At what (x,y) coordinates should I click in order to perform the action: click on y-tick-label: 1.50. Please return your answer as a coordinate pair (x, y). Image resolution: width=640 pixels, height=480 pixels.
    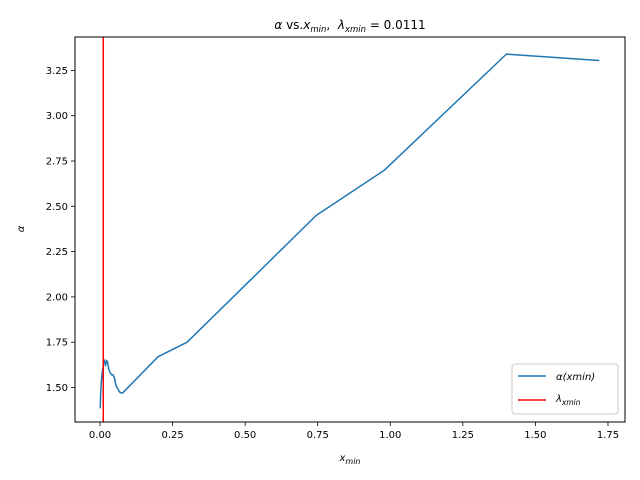
    Looking at the image, I should click on (57, 388).